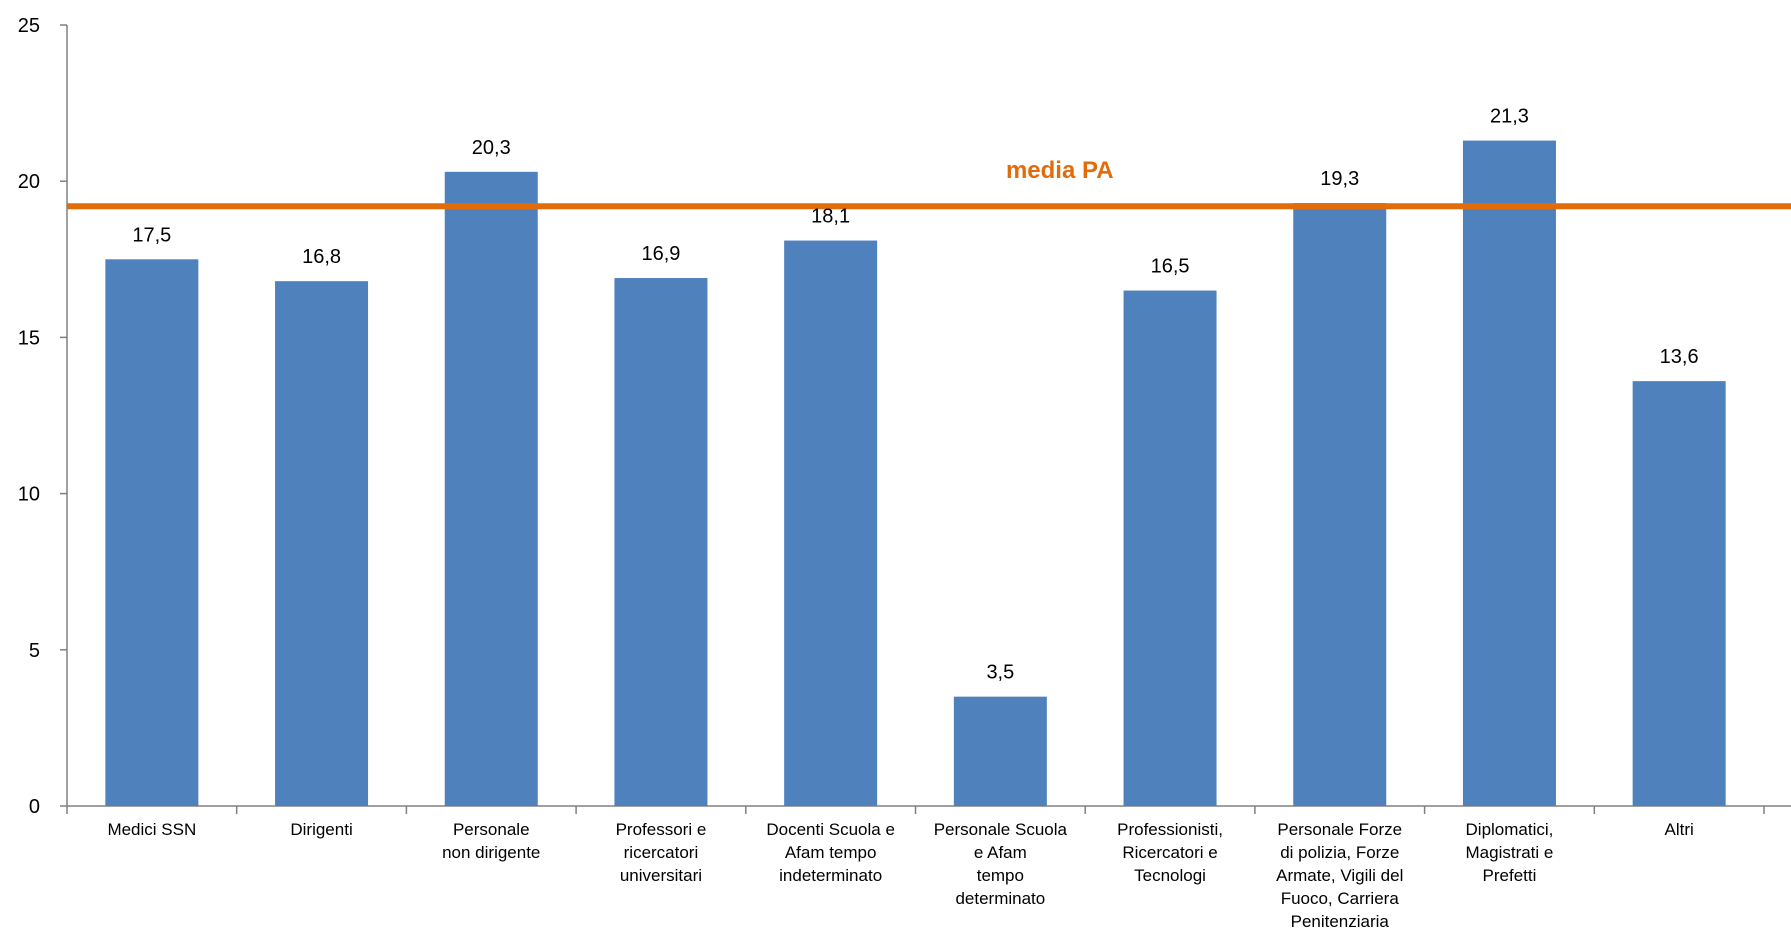 Image resolution: width=1791 pixels, height=930 pixels. I want to click on category-label-line: Altri, so click(1679, 829).